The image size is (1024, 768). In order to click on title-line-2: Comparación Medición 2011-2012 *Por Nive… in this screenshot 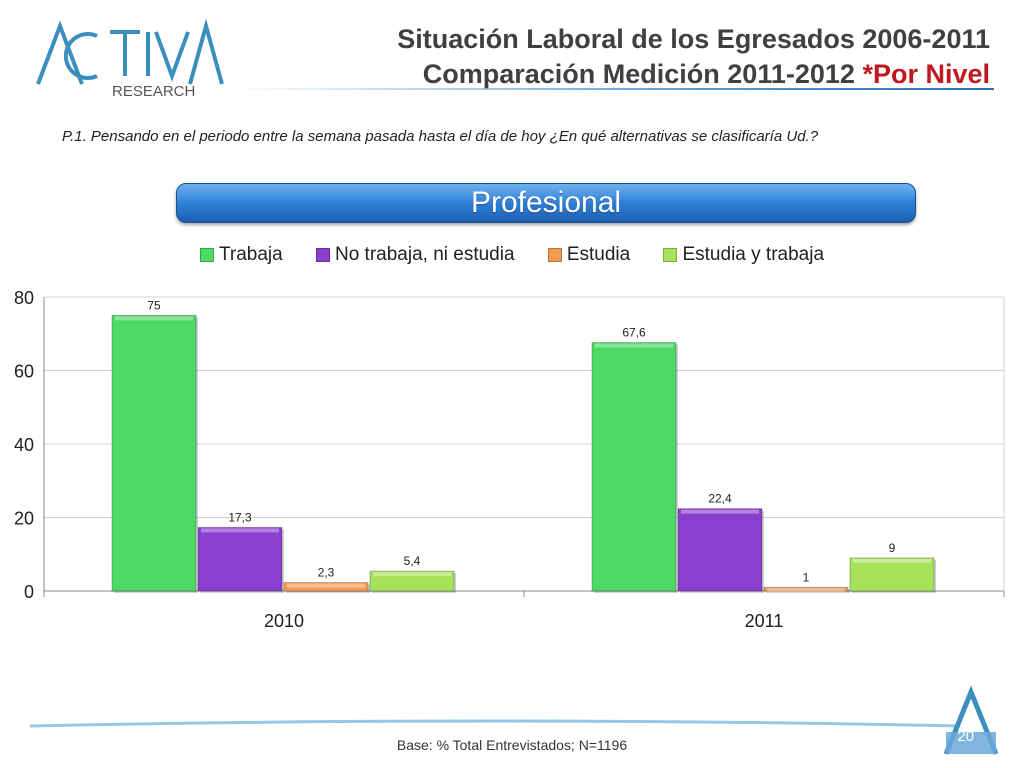, I will do `click(640, 74)`.